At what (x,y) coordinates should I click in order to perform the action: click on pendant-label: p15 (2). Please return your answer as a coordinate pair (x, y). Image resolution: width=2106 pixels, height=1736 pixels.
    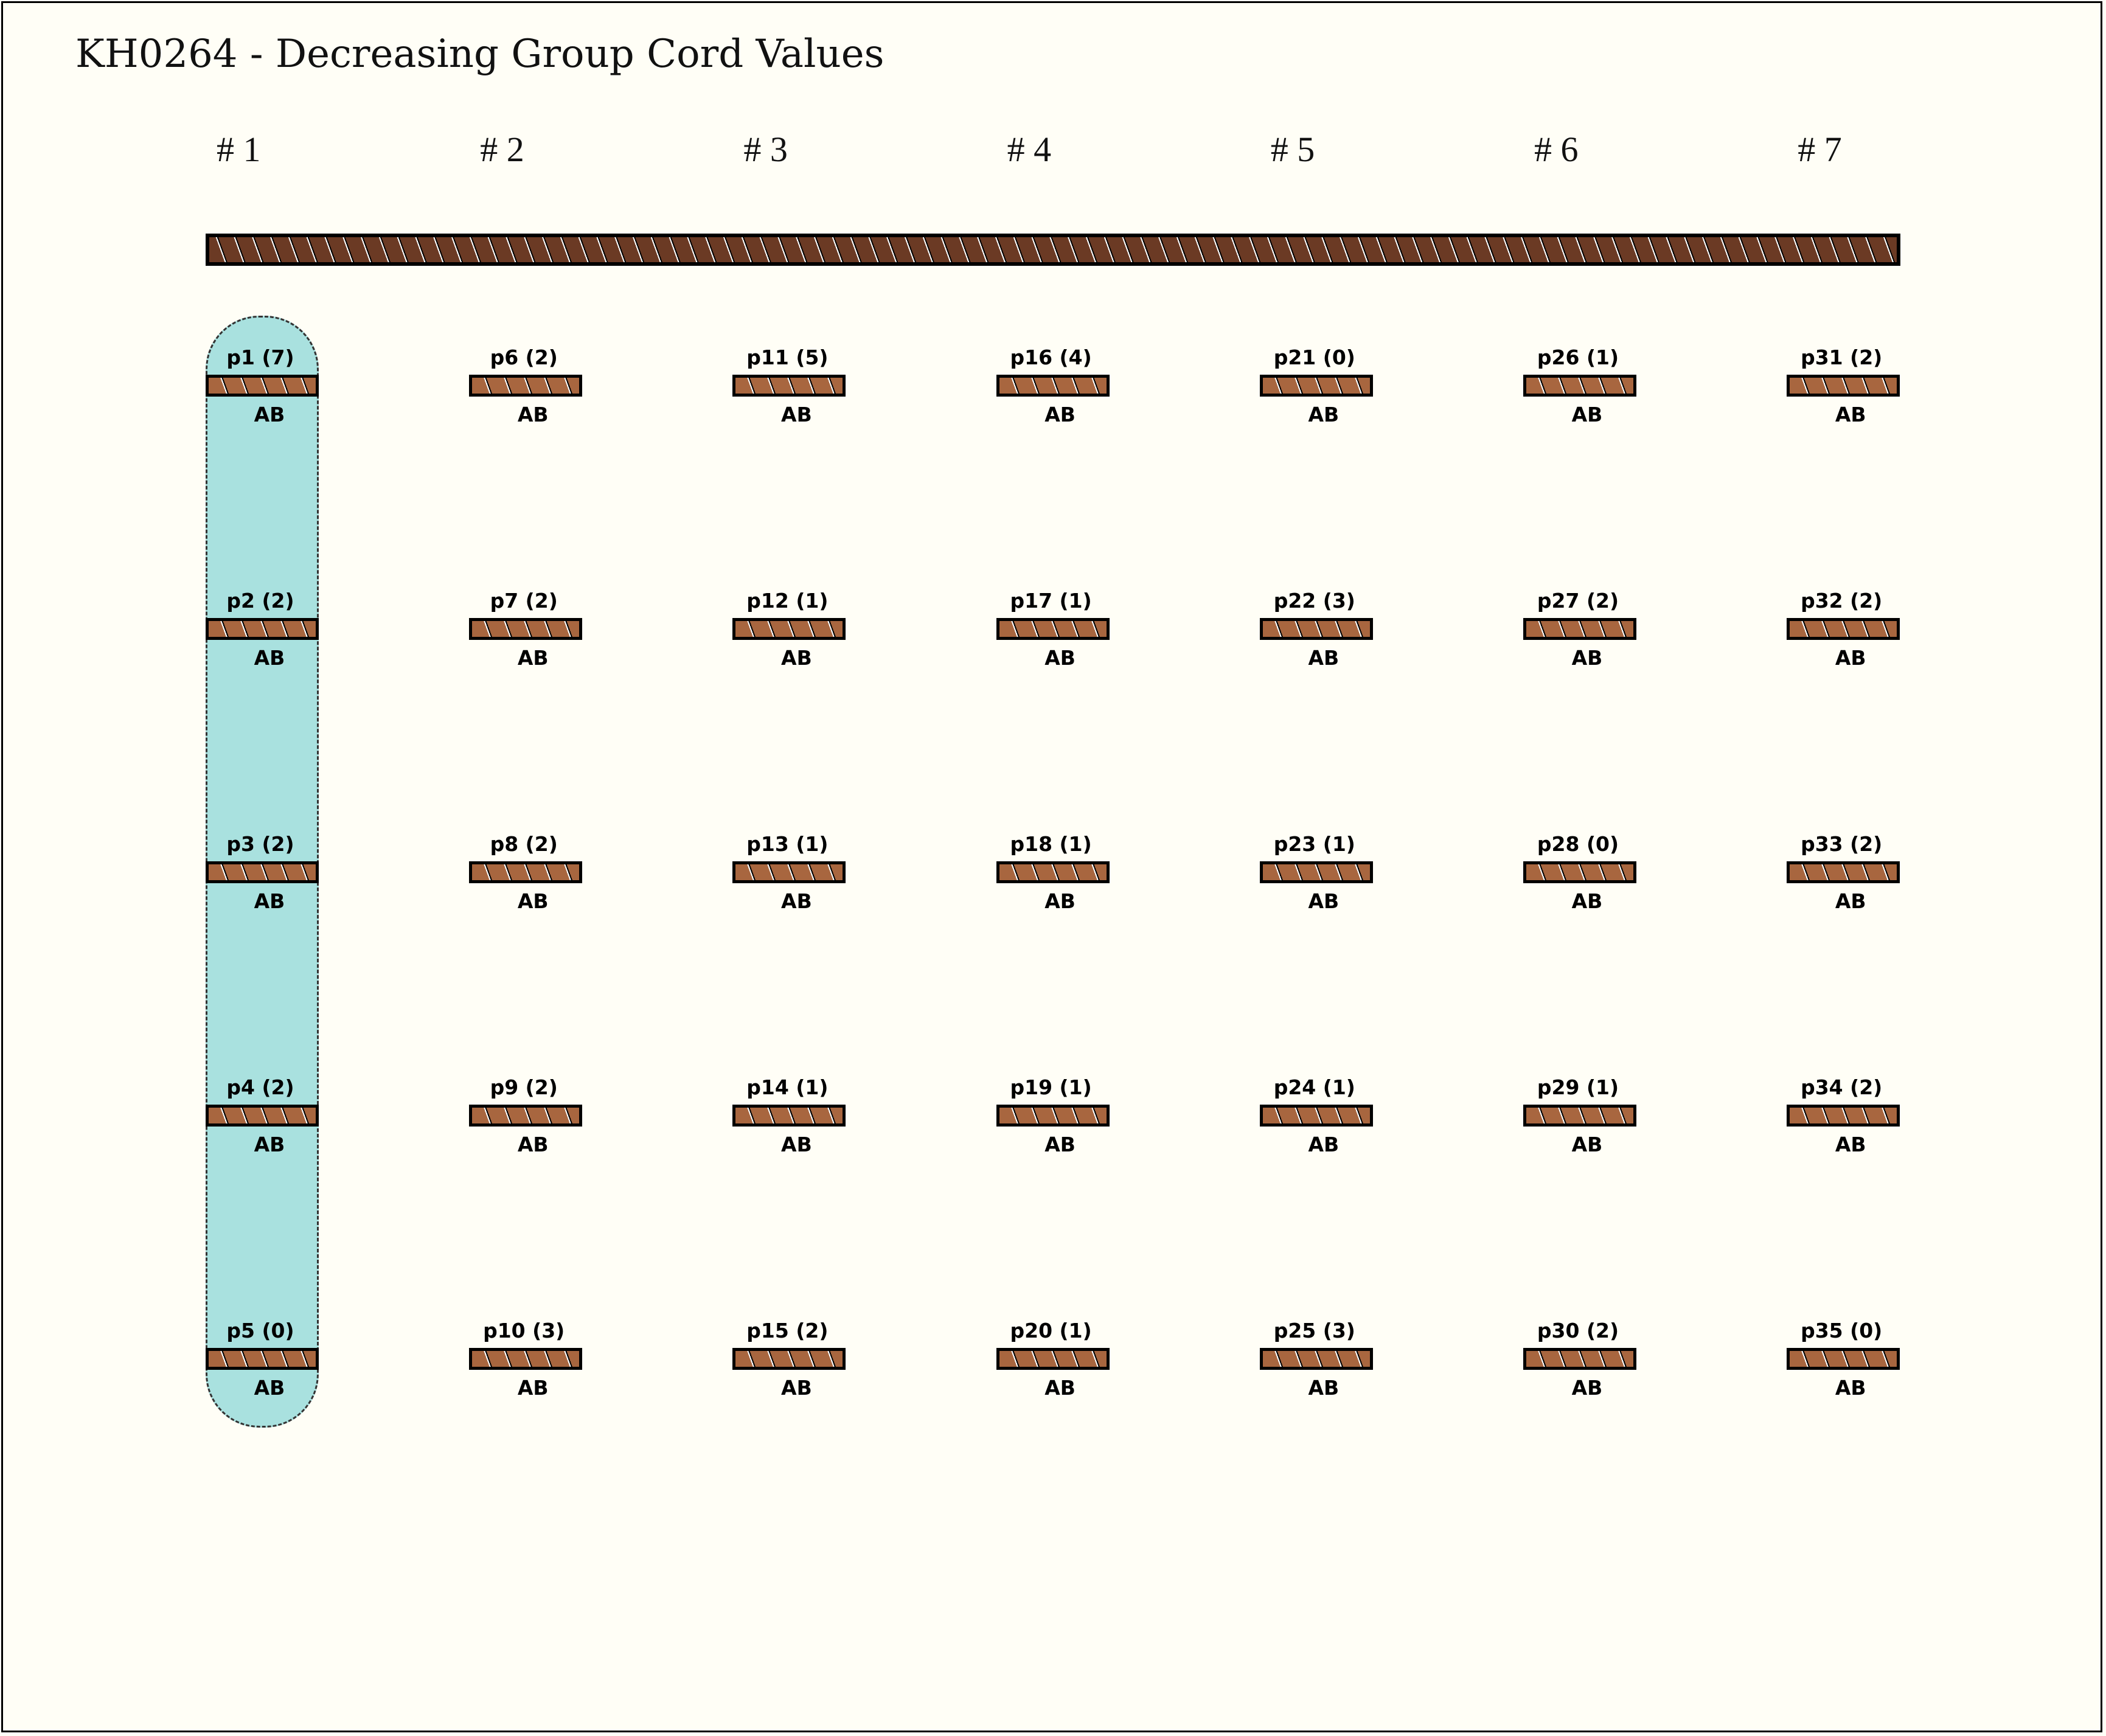
    Looking at the image, I should click on (787, 1330).